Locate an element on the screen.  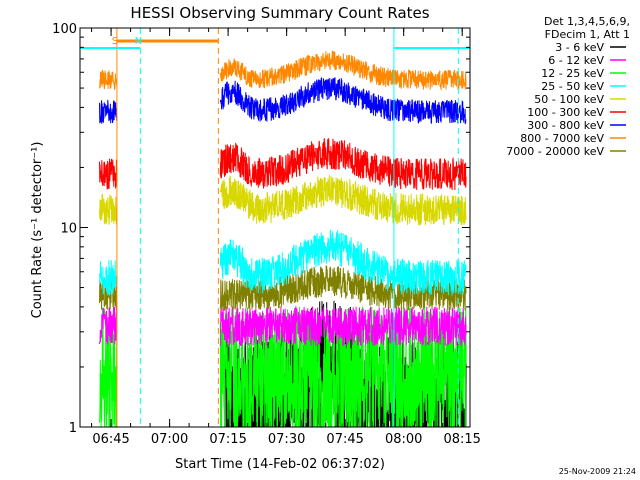
legend-label: 3 - 6 keV is located at coordinates (579, 47).